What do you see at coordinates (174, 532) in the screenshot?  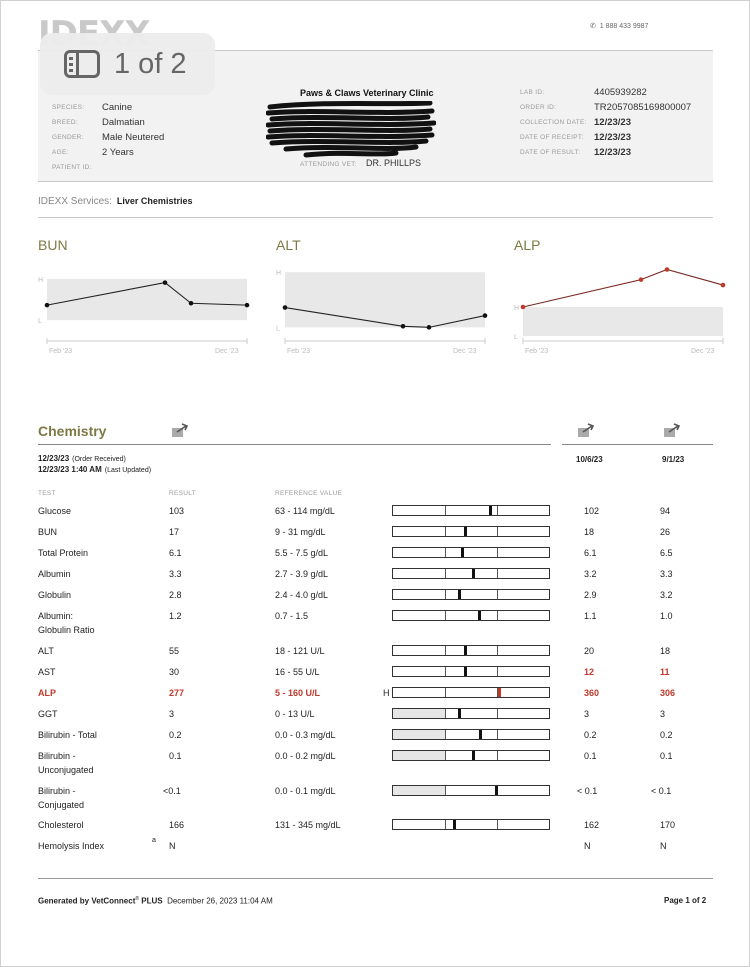 I see `result-value: 17` at bounding box center [174, 532].